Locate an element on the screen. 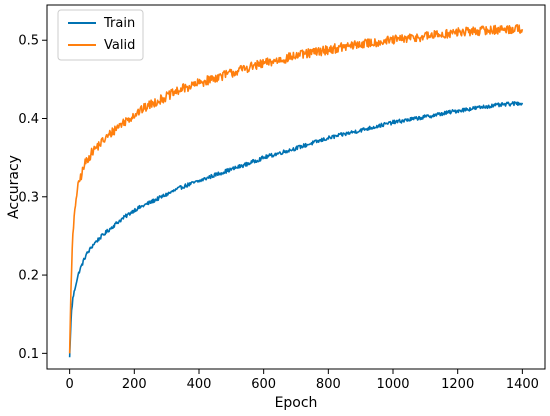 Image resolution: width=550 pixels, height=416 pixels. x-tick-label: 0 is located at coordinates (69, 384).